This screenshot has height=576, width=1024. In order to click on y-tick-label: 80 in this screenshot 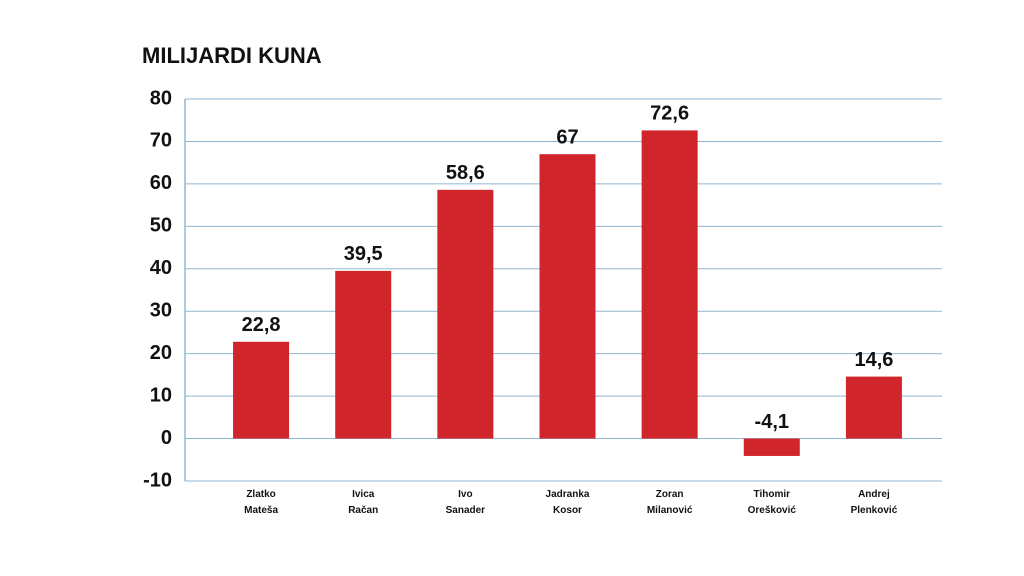, I will do `click(161, 98)`.